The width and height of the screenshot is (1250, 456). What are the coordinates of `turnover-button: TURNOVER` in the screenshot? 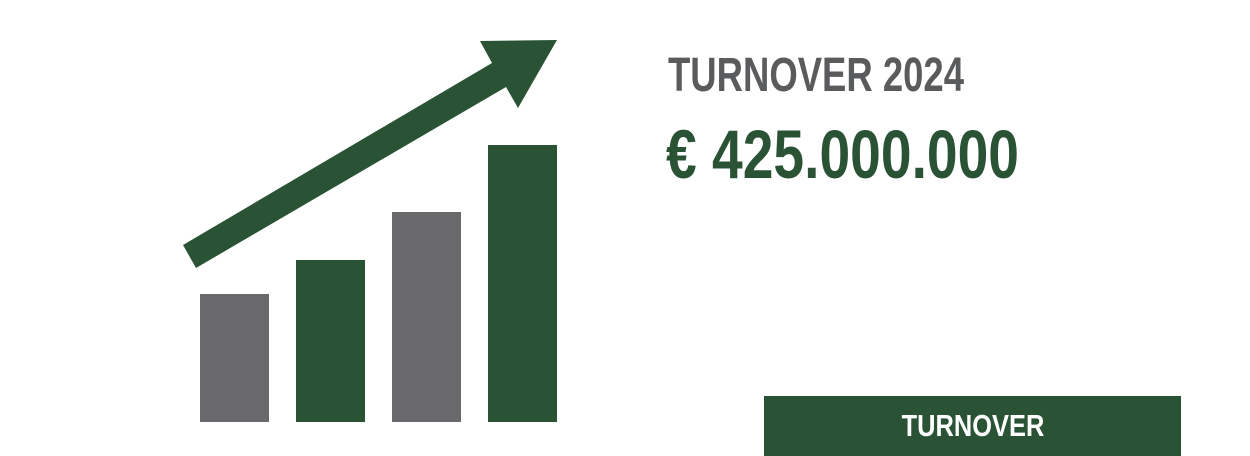 It's located at (972, 426).